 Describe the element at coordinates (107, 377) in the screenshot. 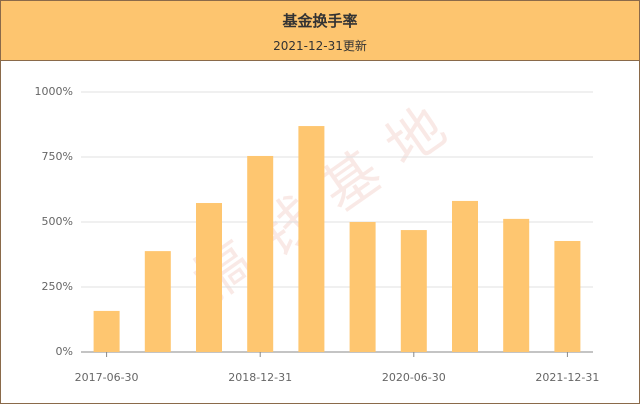

I see `x-tick-label: 2017-06-30` at that location.